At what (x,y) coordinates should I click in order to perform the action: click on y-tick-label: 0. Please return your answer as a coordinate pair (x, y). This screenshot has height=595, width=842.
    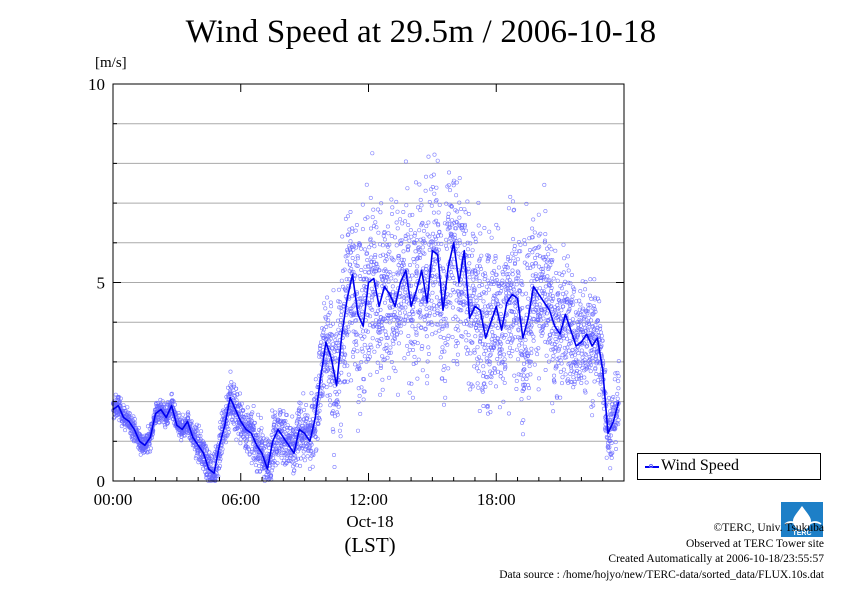
    Looking at the image, I should click on (101, 481).